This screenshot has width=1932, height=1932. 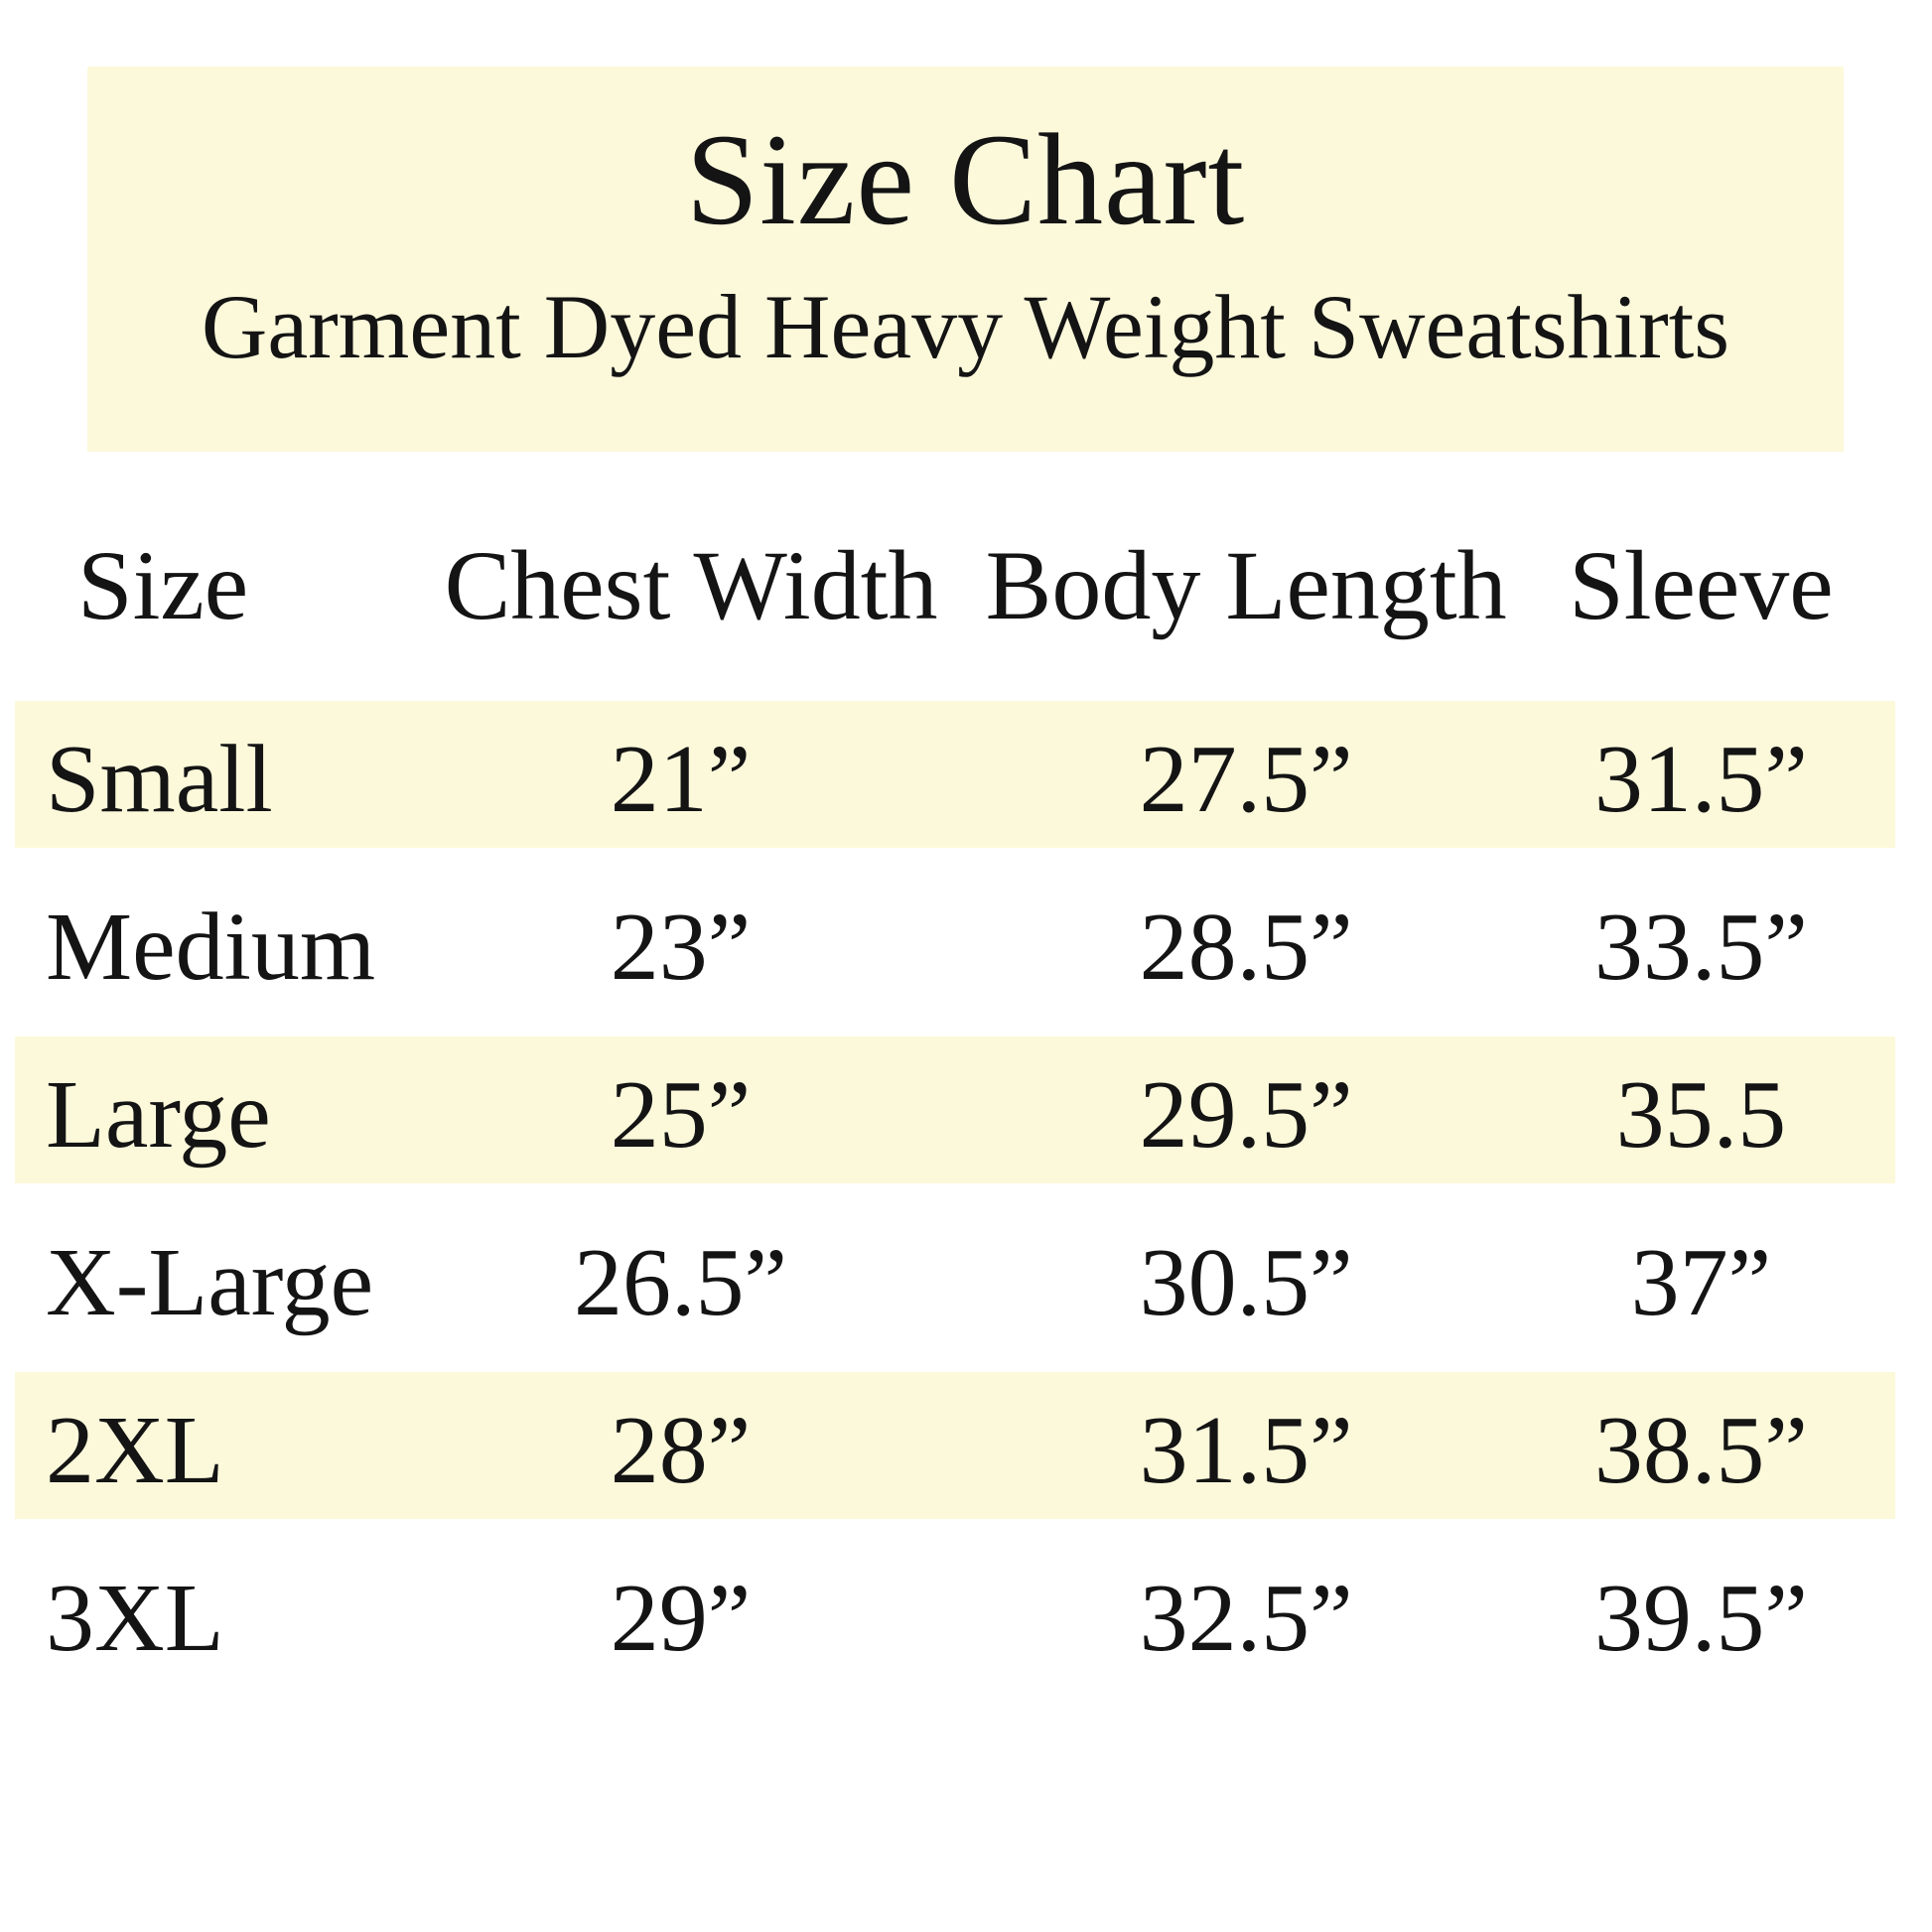 I want to click on cell-chest-width: 28”, so click(x=681, y=1450).